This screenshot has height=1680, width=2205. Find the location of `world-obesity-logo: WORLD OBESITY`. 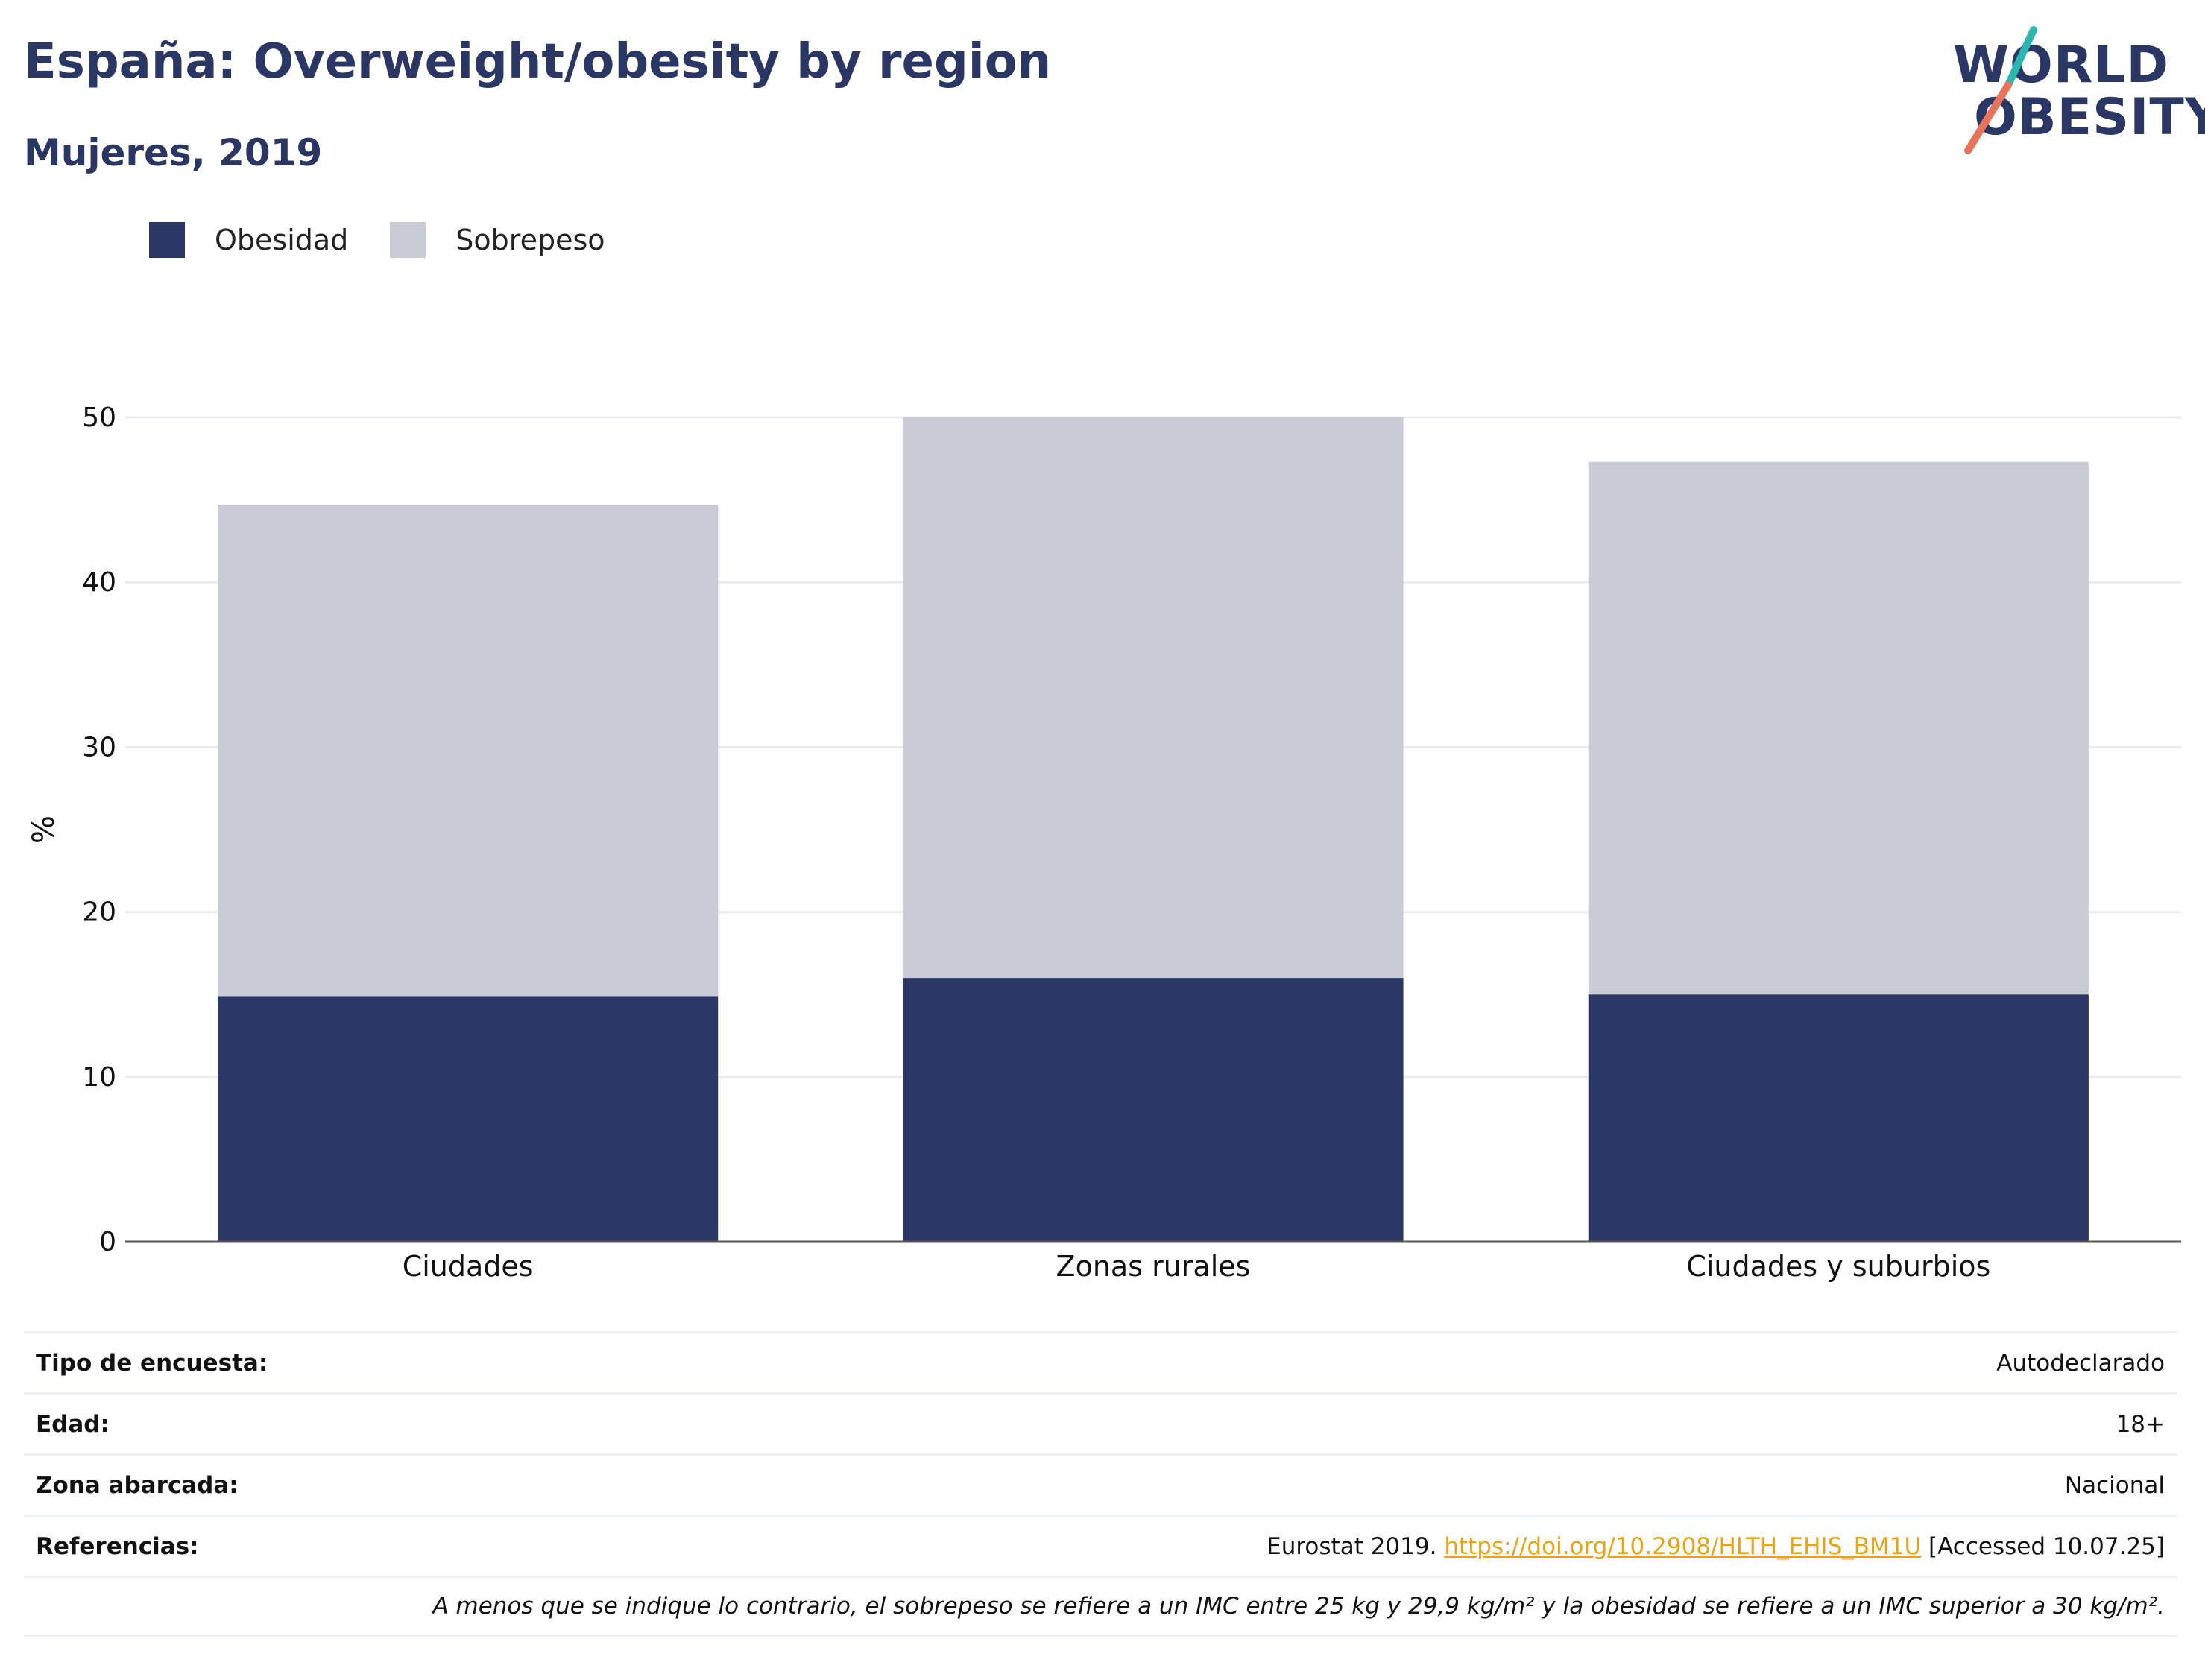

world-obesity-logo: WORLD OBESITY is located at coordinates (2071, 92).